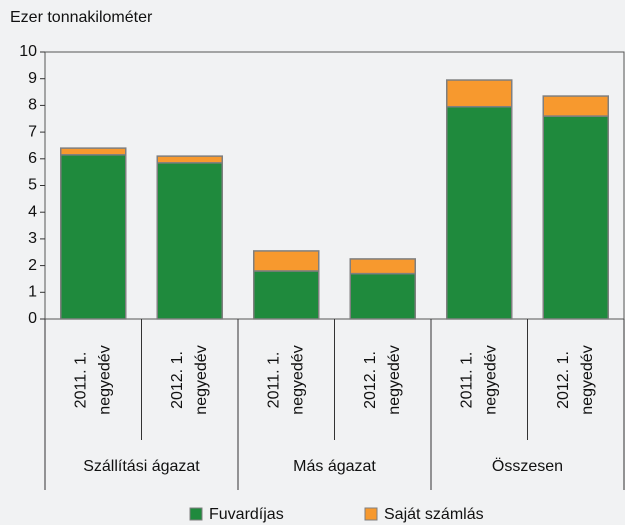 The height and width of the screenshot is (525, 625). Describe the element at coordinates (141, 466) in the screenshot. I see `group-label: Szállítási ágazat` at that location.